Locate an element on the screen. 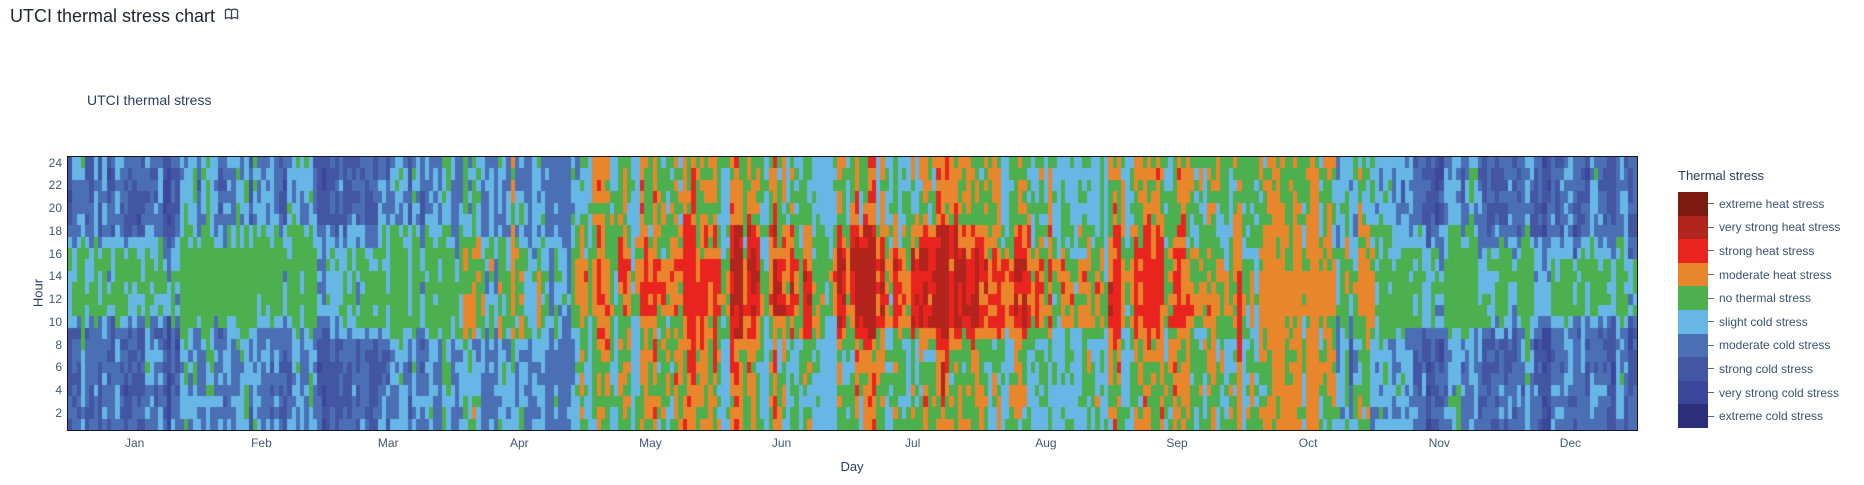 The width and height of the screenshot is (1864, 485). x-tick-label: Dec is located at coordinates (1570, 443).